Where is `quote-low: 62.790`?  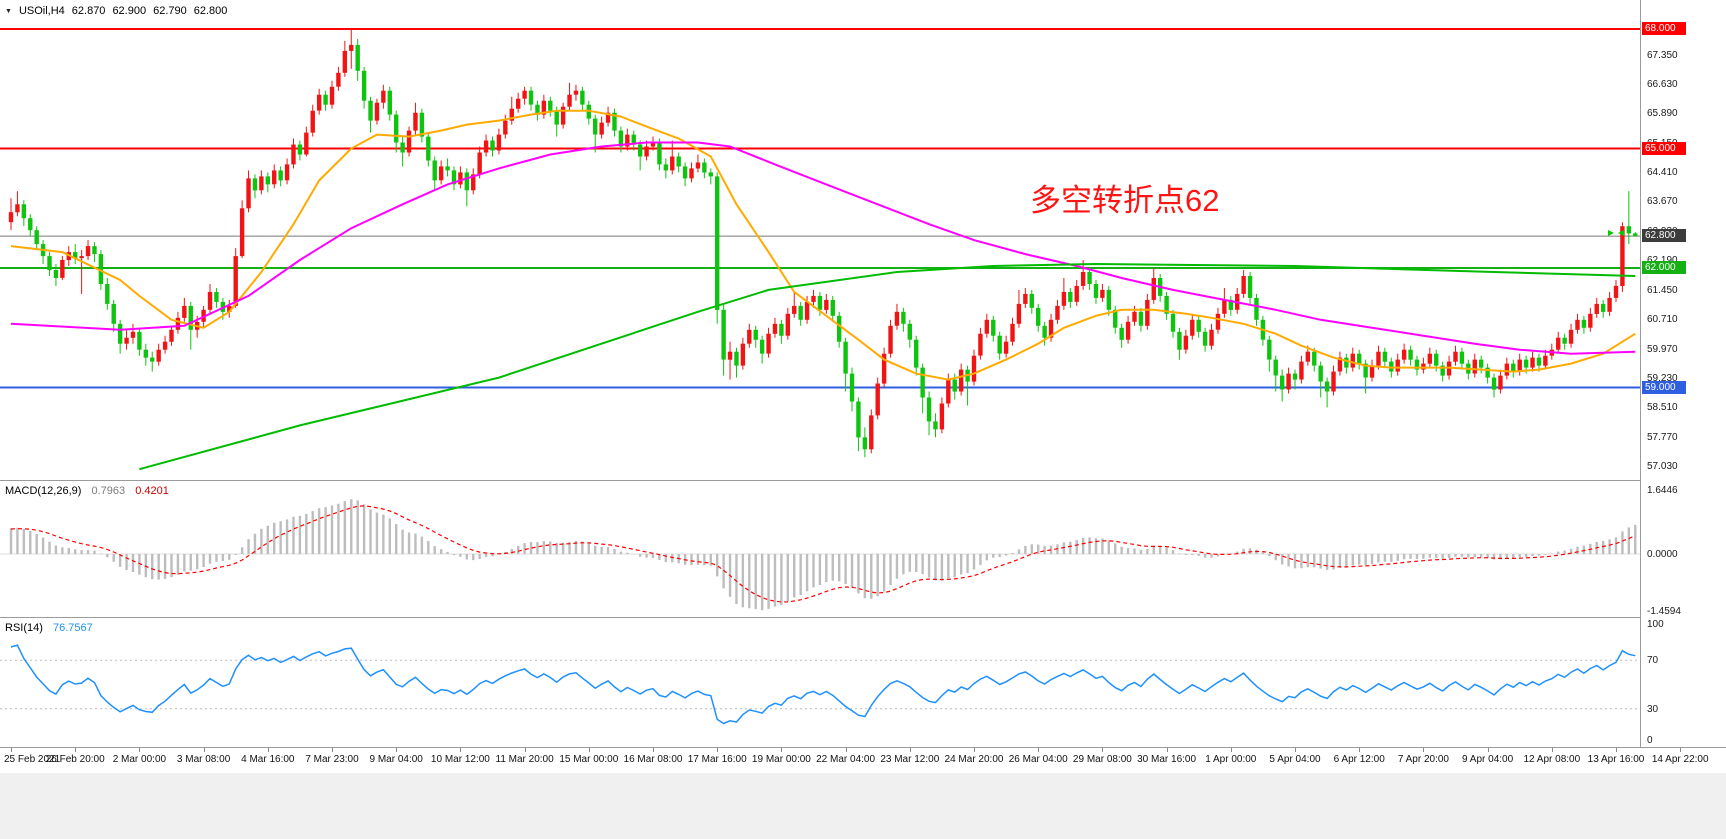
quote-low: 62.790 is located at coordinates (170, 11).